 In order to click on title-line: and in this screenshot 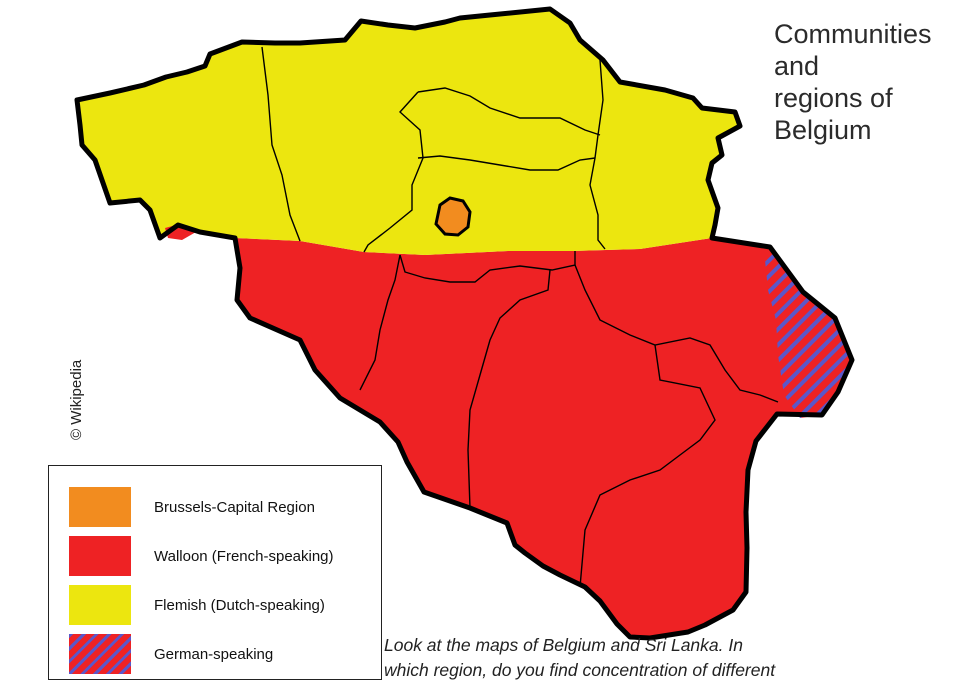, I will do `click(797, 66)`.